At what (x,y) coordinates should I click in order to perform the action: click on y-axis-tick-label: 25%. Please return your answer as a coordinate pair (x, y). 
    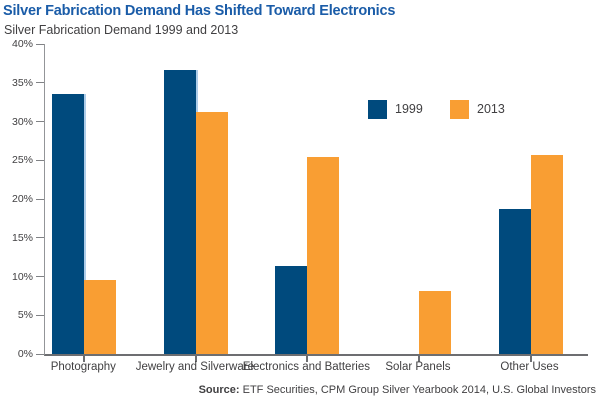
    Looking at the image, I should click on (22, 160).